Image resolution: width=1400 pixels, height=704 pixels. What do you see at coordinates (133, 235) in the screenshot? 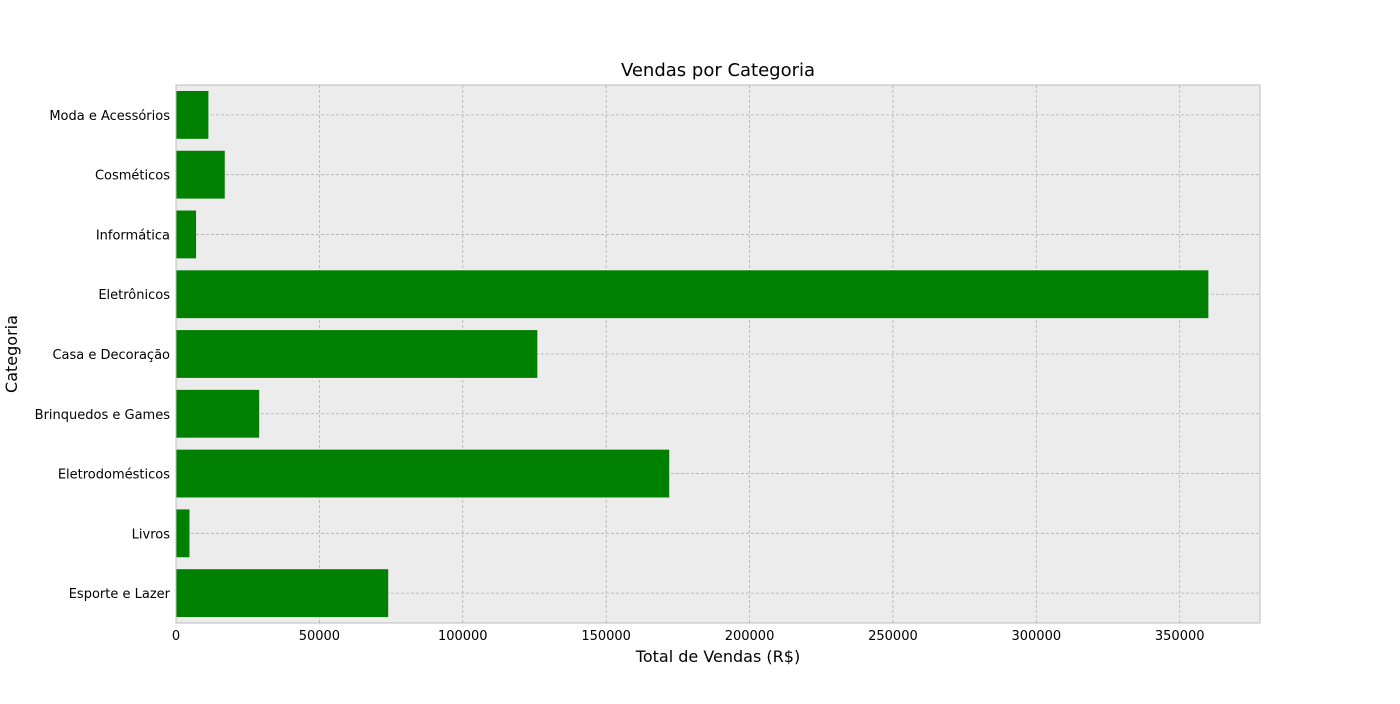
I see `y-tick-label: Informática` at bounding box center [133, 235].